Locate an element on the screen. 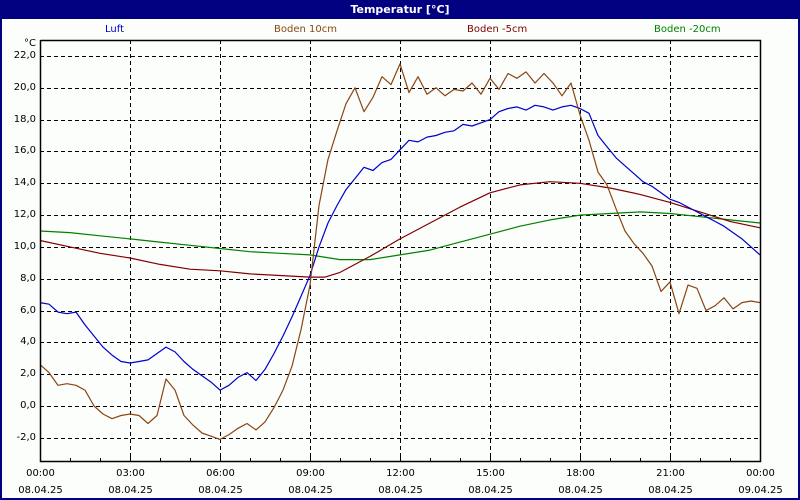 This screenshot has width=800, height=500. y-tick-label: 20,0 is located at coordinates (24, 87).